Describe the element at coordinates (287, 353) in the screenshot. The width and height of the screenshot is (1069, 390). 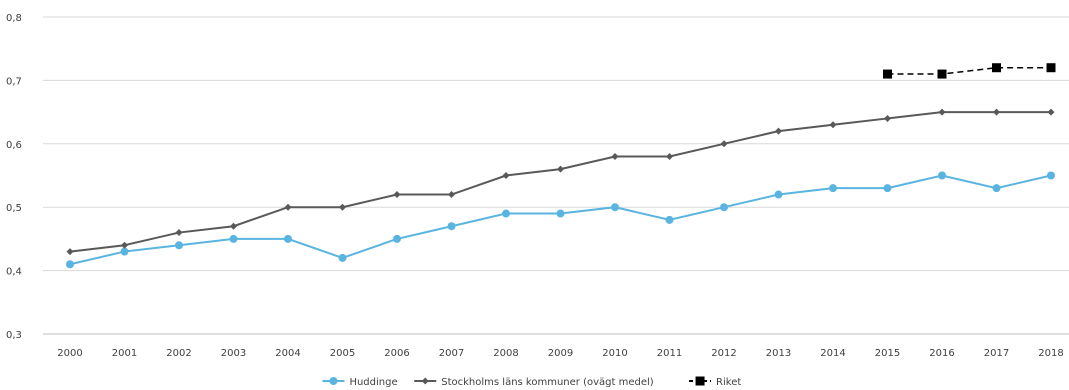
I see `x-tick-label: 2004` at that location.